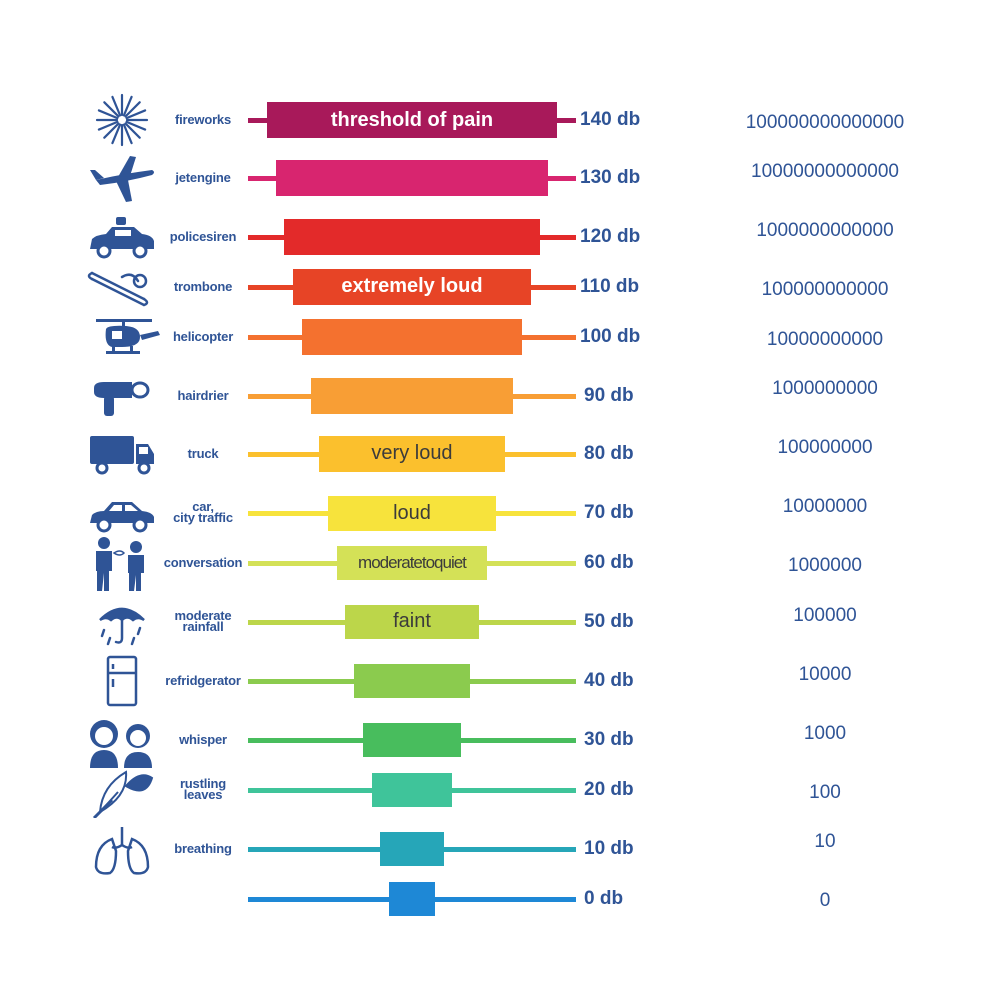  I want to click on band-label: moderatetoquiet, so click(412, 562).